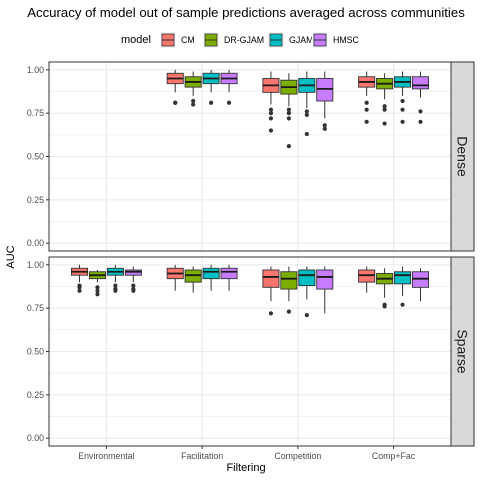 The image size is (480, 480). I want to click on group-environmental, so click(106, 280).